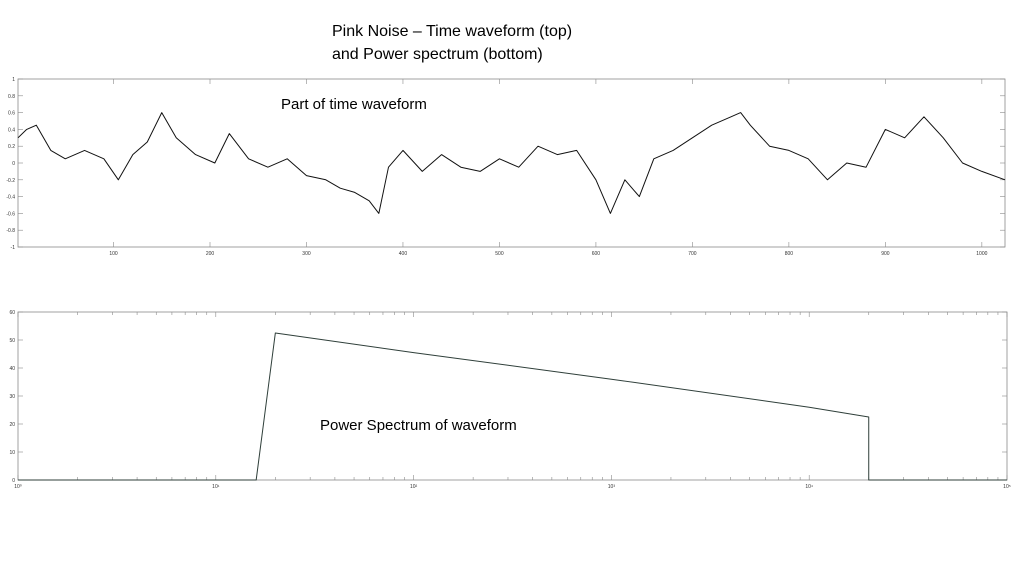 This screenshot has width=1024, height=576. Describe the element at coordinates (10, 231) in the screenshot. I see `time-waveform-y-tick-label: -0.8` at that location.